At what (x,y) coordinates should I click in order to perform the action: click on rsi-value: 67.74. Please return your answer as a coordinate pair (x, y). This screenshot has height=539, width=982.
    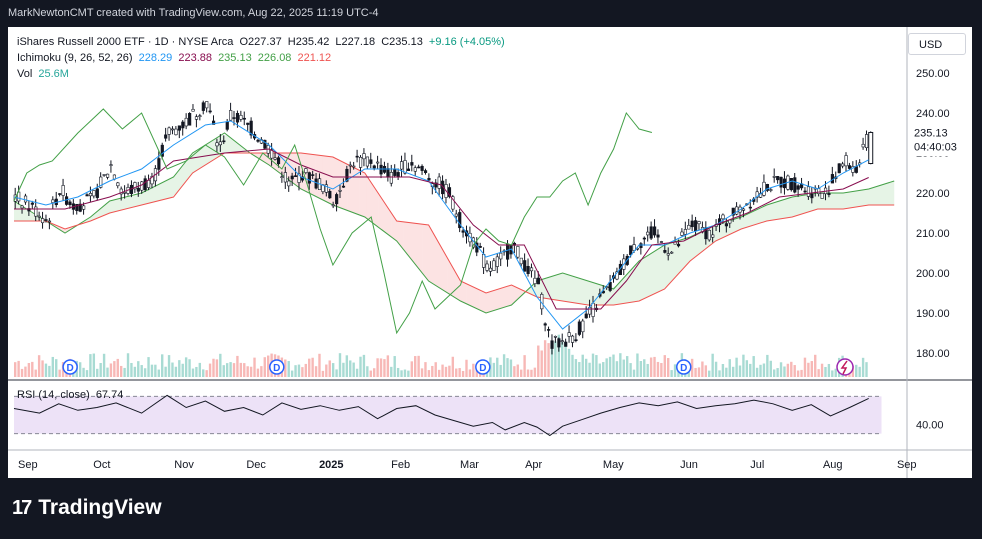
    Looking at the image, I should click on (109, 395).